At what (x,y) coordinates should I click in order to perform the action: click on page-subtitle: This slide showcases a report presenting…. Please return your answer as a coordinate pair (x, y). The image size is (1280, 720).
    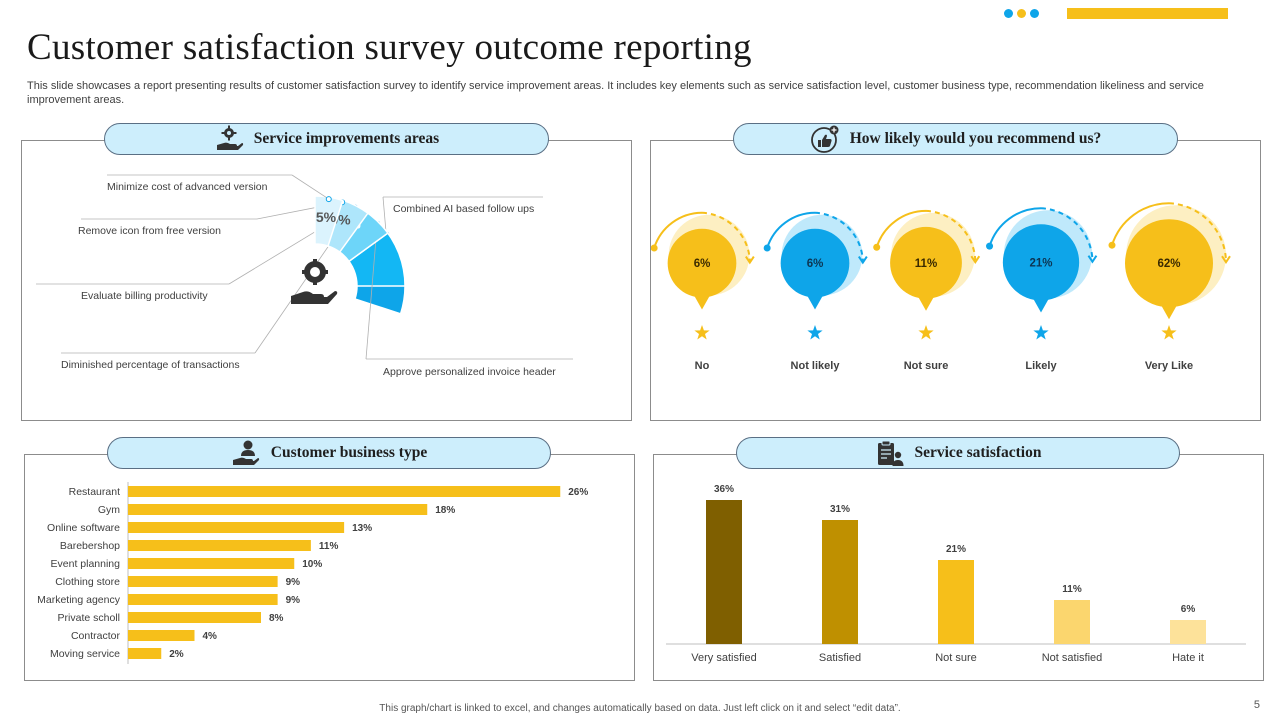
    Looking at the image, I should click on (615, 93).